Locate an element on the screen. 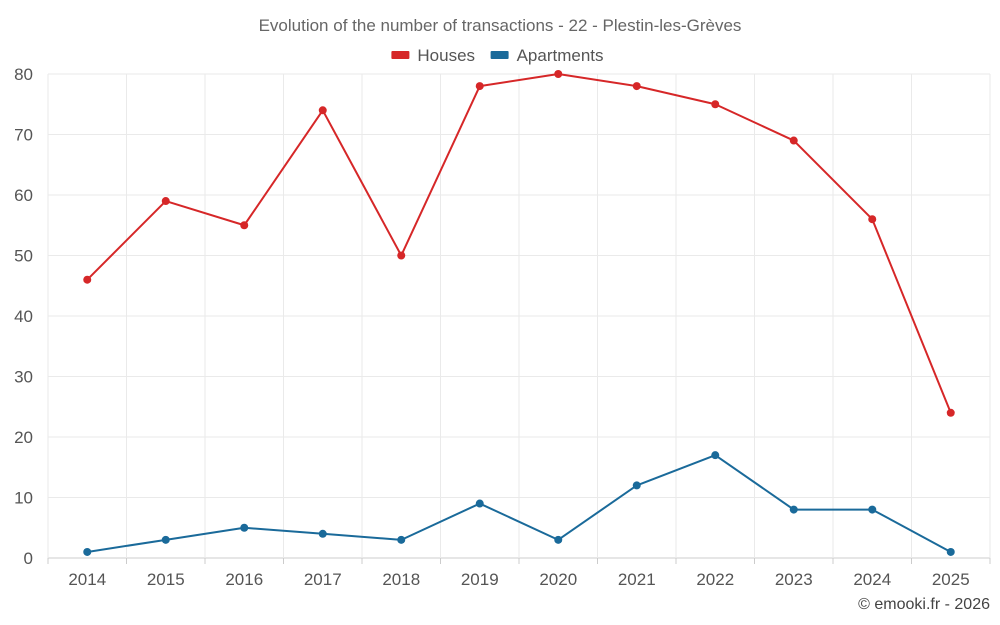 This screenshot has width=1000, height=625. x-tick-label: 2024 is located at coordinates (872, 579).